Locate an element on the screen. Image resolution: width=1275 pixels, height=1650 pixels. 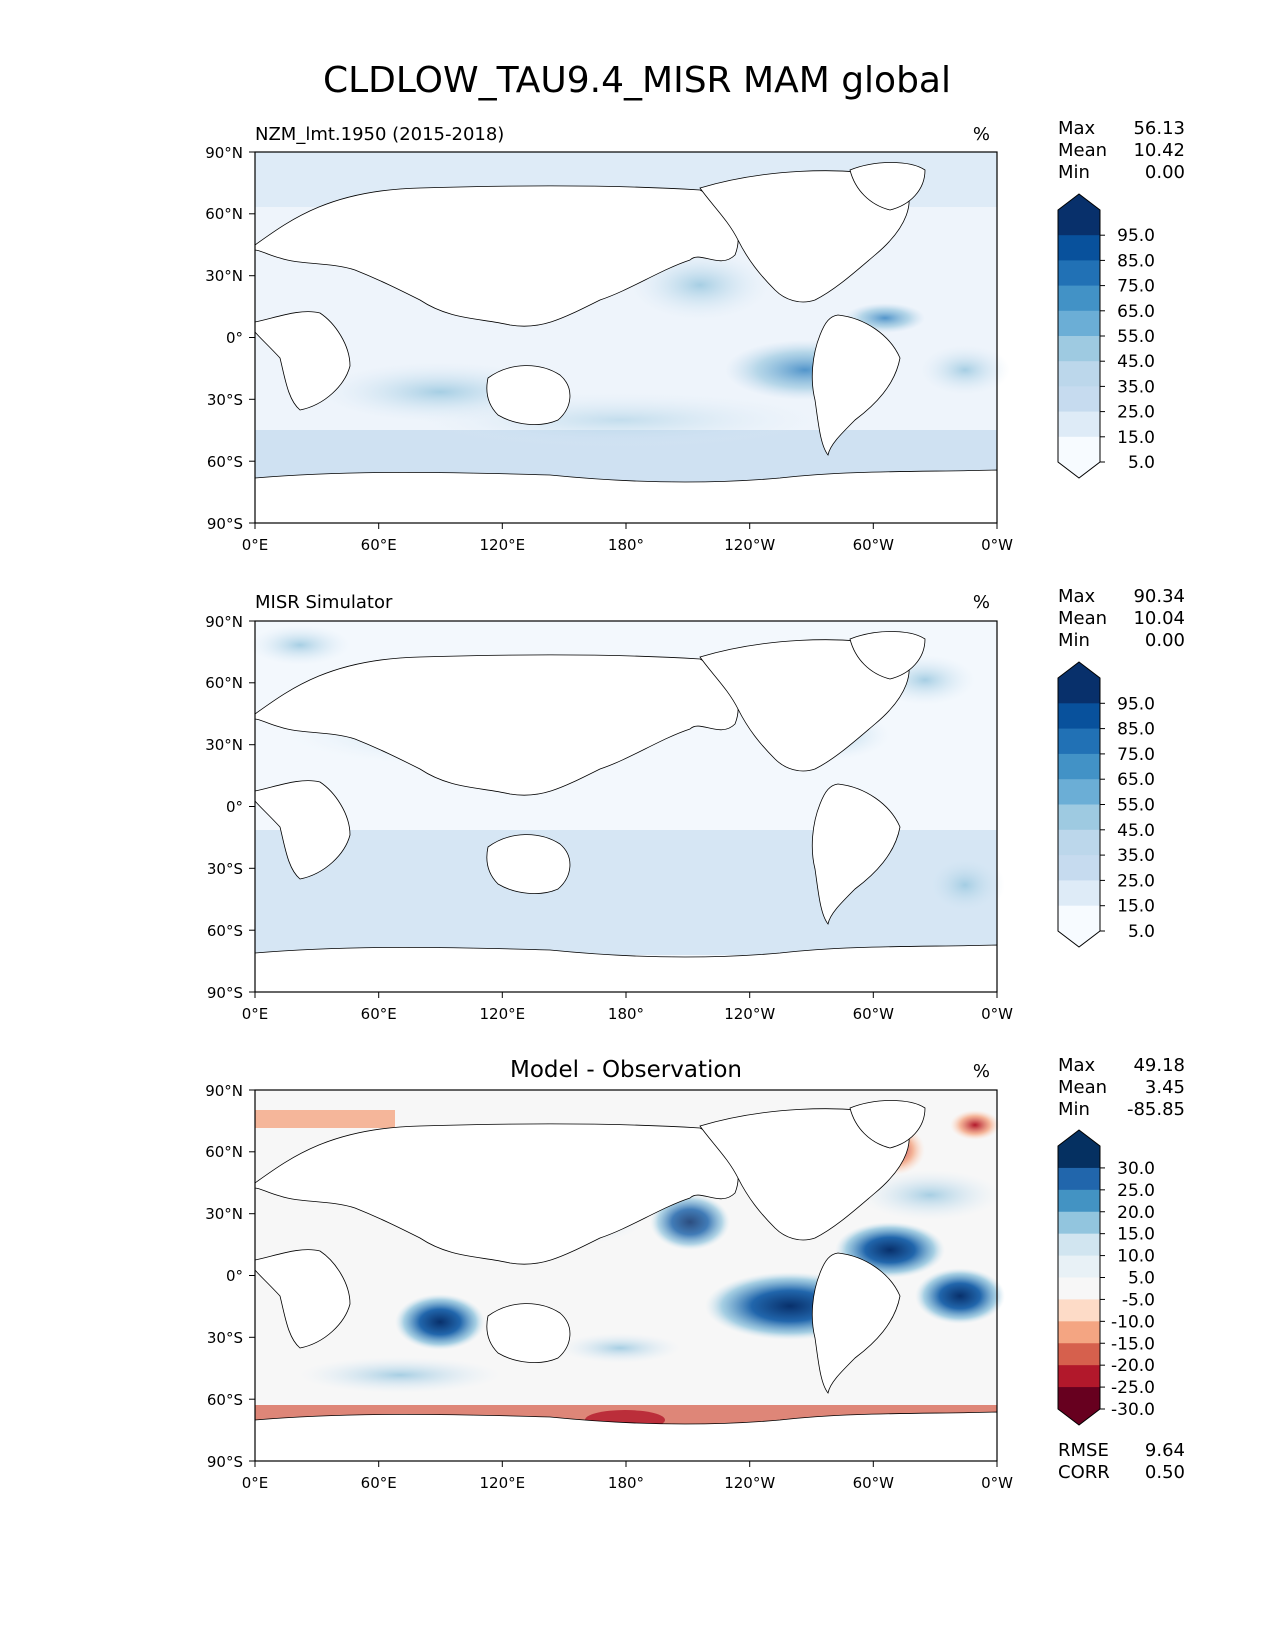
stat-label: CORR is located at coordinates (1084, 1472).